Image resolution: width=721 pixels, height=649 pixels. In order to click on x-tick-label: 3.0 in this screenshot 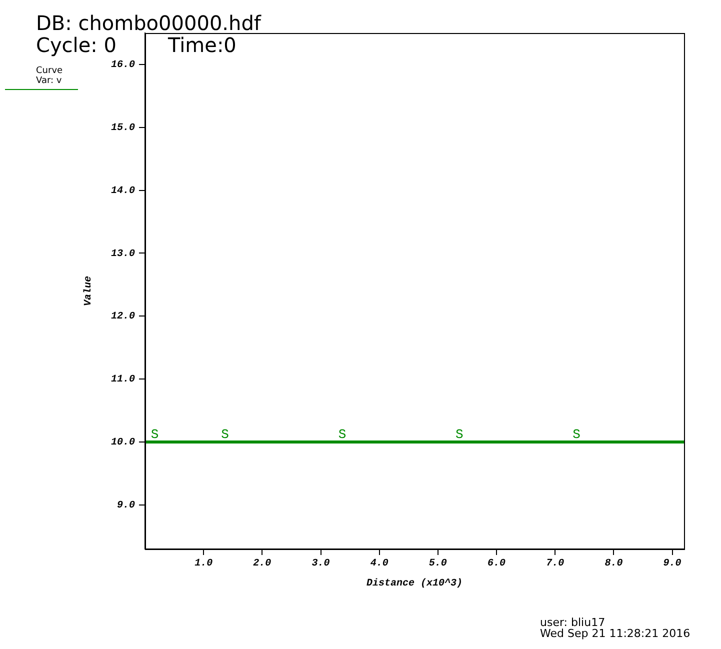, I will do `click(321, 564)`.